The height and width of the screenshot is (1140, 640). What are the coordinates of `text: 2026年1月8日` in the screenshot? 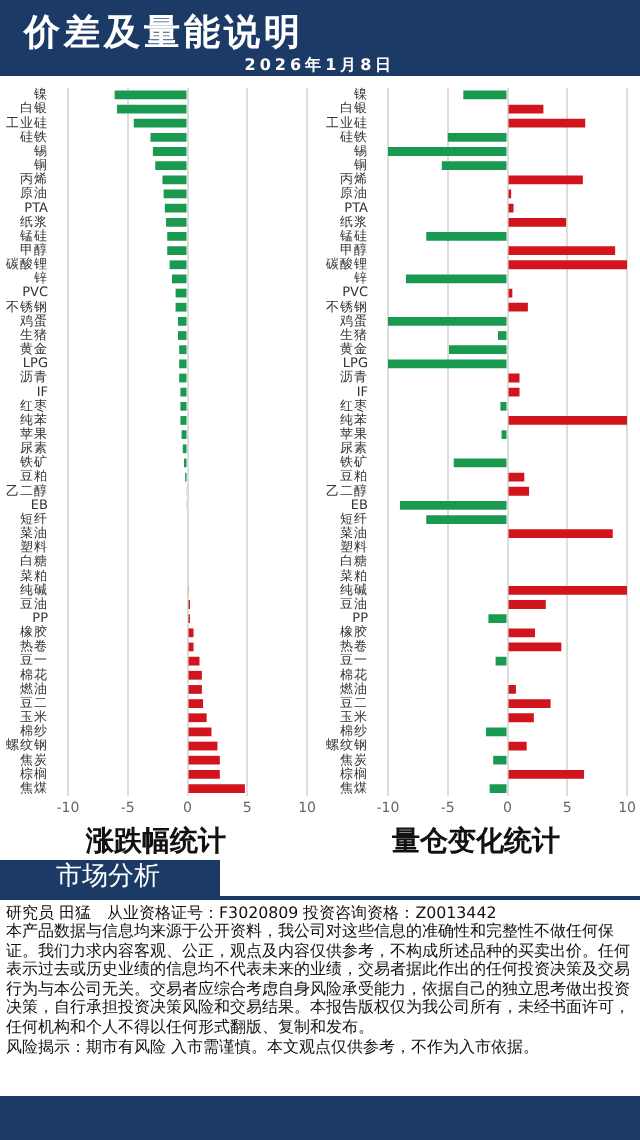 It's located at (320, 65).